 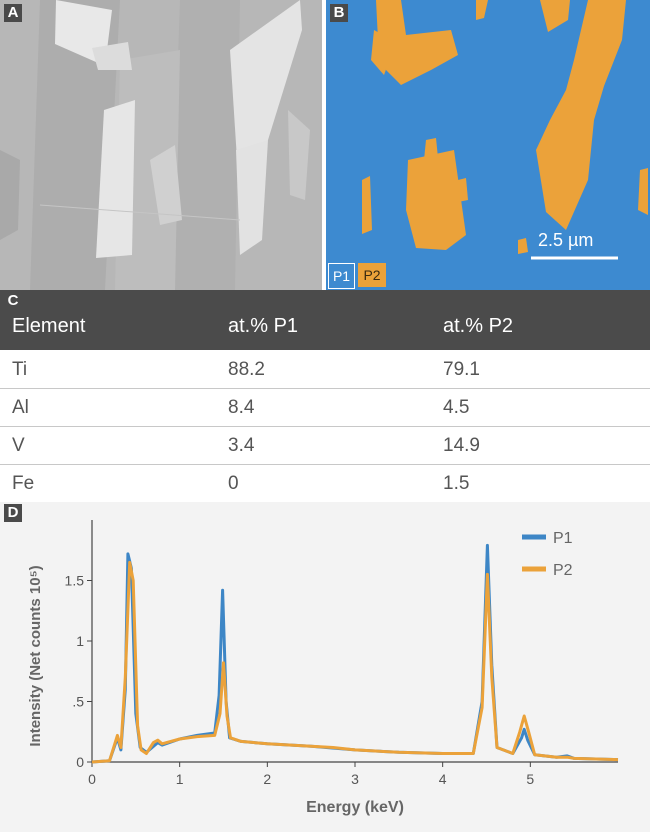 What do you see at coordinates (267, 779) in the screenshot?
I see `x-tick-label: 2` at bounding box center [267, 779].